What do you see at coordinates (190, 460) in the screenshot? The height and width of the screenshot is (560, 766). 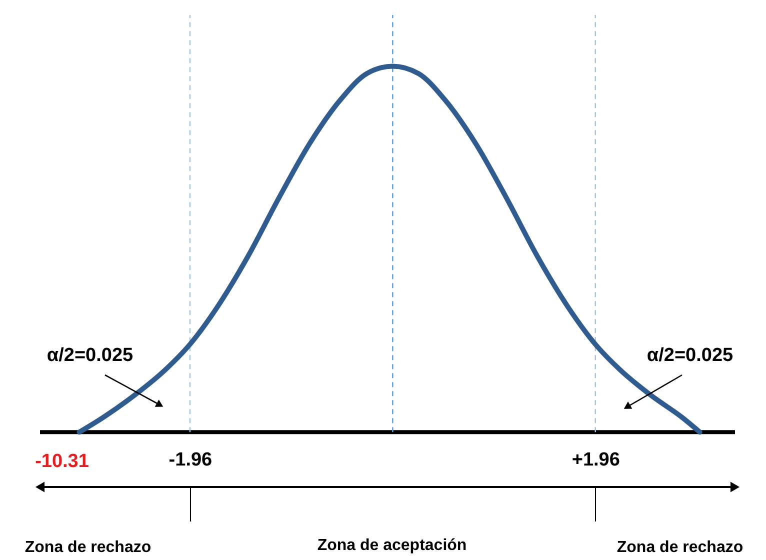 I see `x-tick-label: -1.96` at bounding box center [190, 460].